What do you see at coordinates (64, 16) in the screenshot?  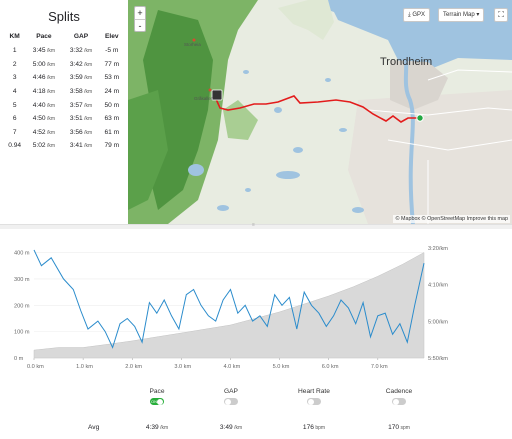 I see `splits-title: Splits` at bounding box center [64, 16].